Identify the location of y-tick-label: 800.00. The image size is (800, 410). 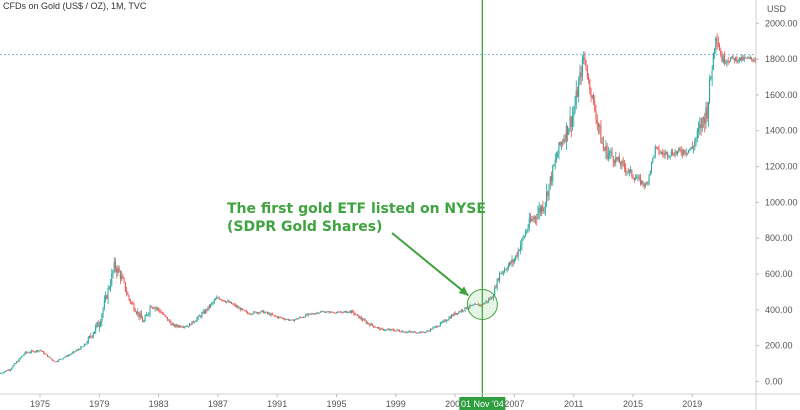
(779, 238).